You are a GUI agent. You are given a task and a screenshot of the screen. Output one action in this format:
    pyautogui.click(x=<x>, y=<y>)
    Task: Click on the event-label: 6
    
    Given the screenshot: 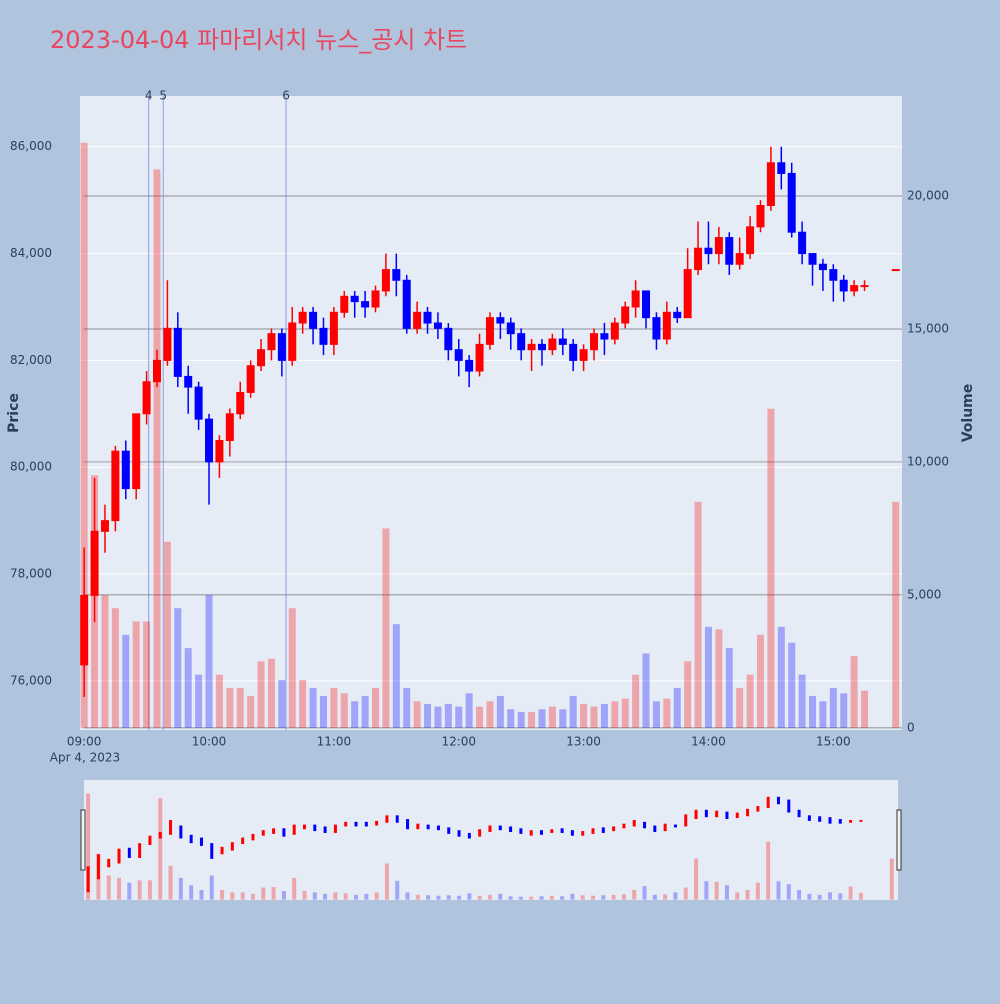 What is the action you would take?
    pyautogui.click(x=286, y=96)
    